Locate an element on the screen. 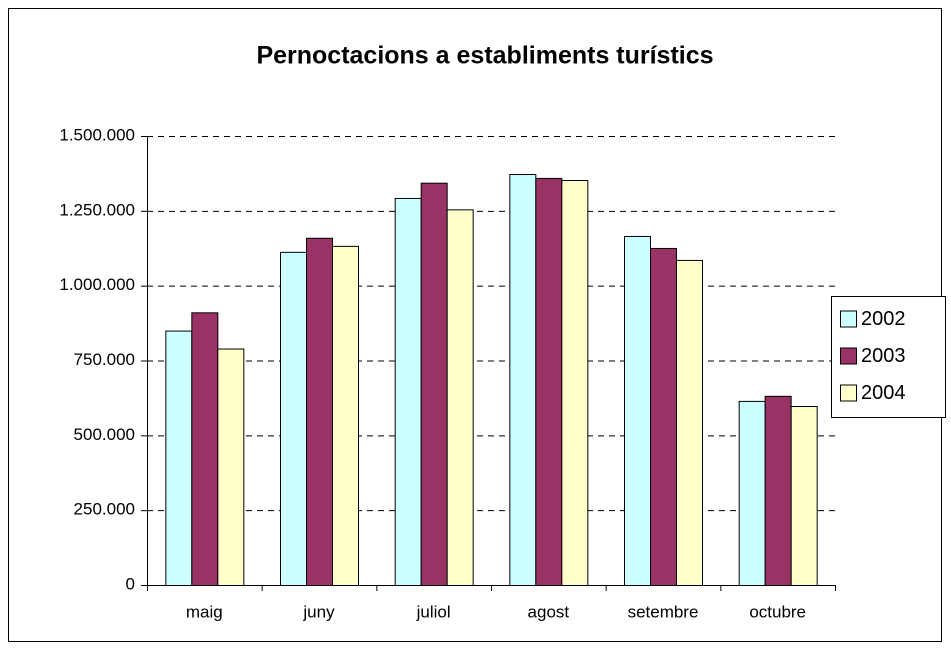 Image resolution: width=951 pixels, height=651 pixels. x-tick-label: juliol is located at coordinates (433, 611).